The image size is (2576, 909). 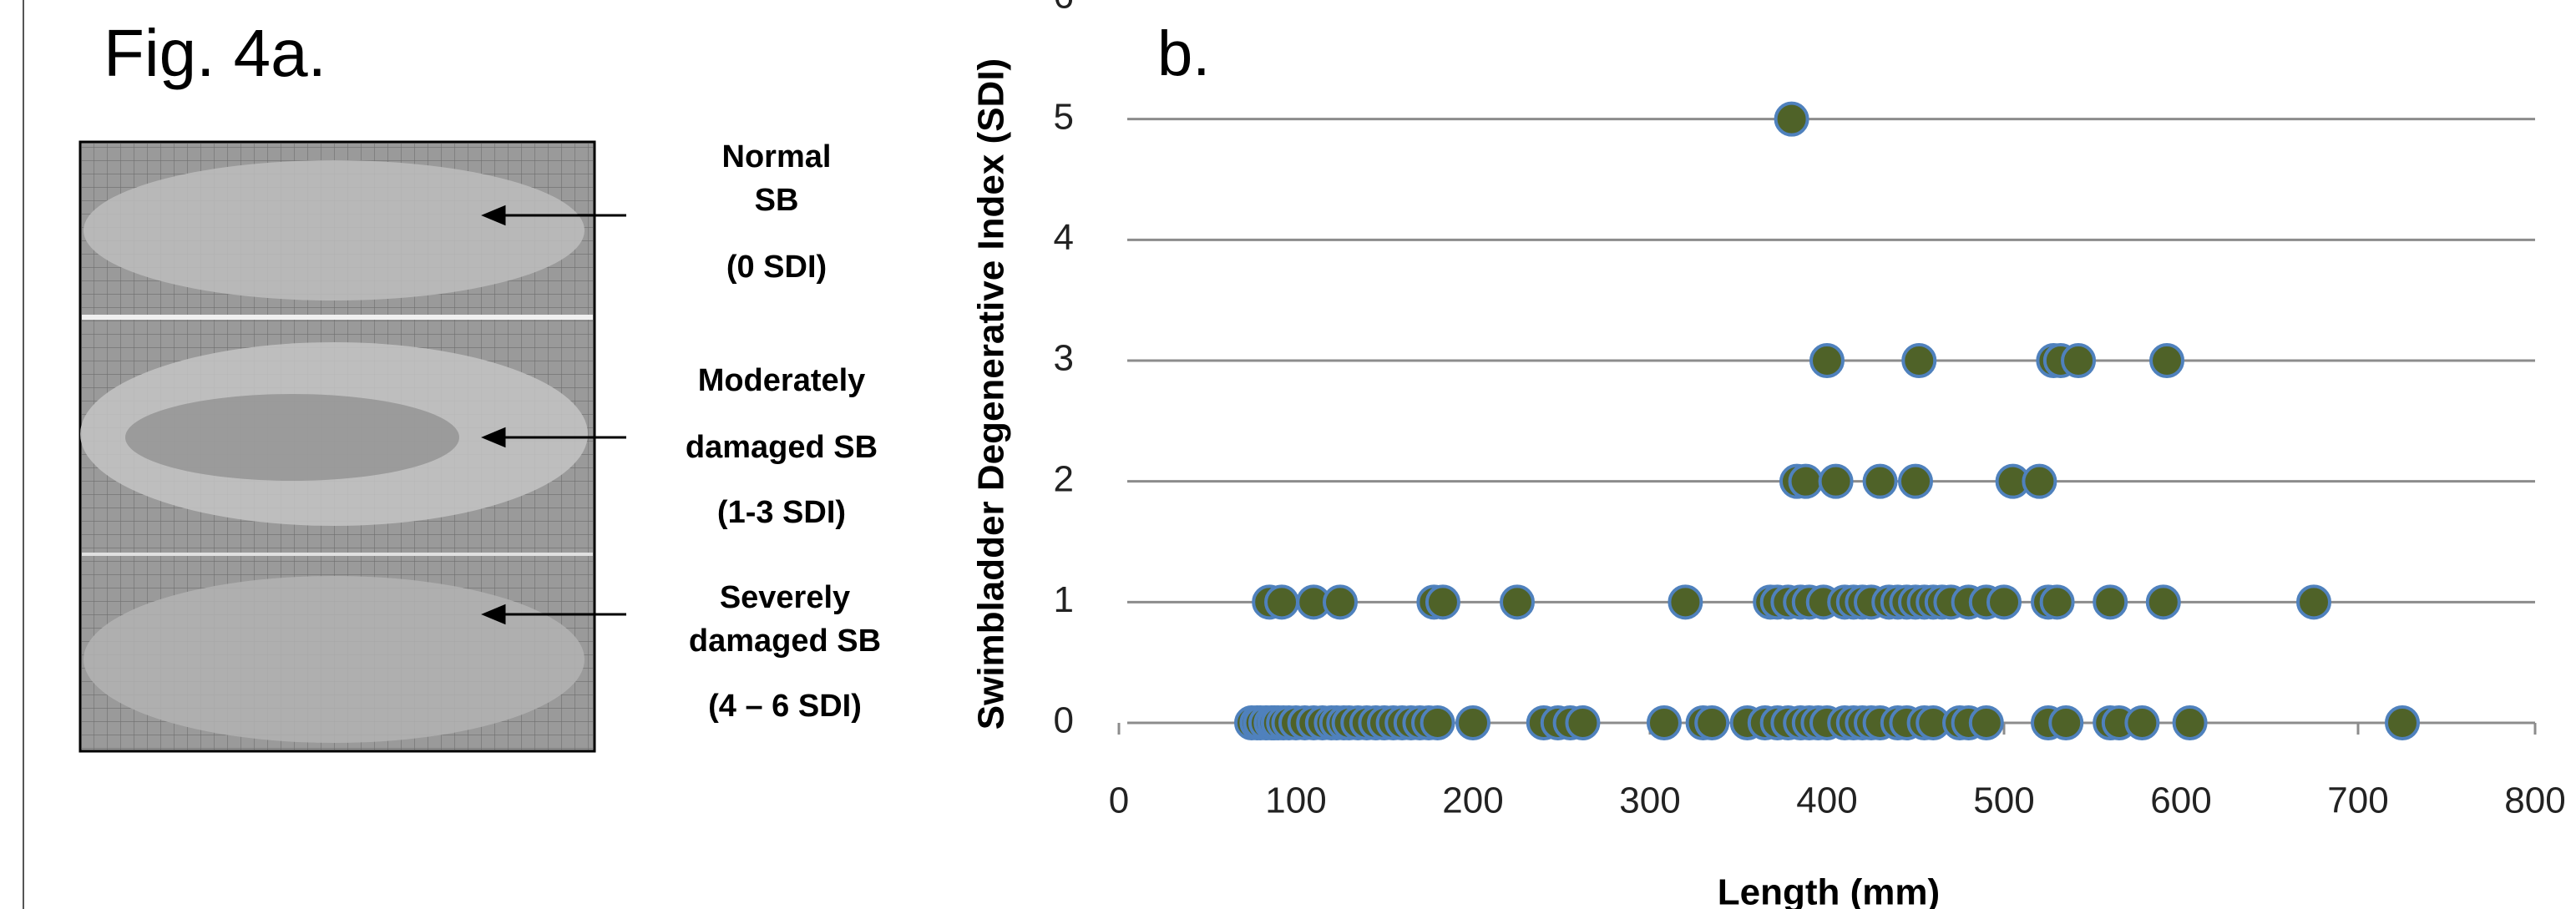 I want to click on y-tick-label: 2, so click(x=1064, y=478).